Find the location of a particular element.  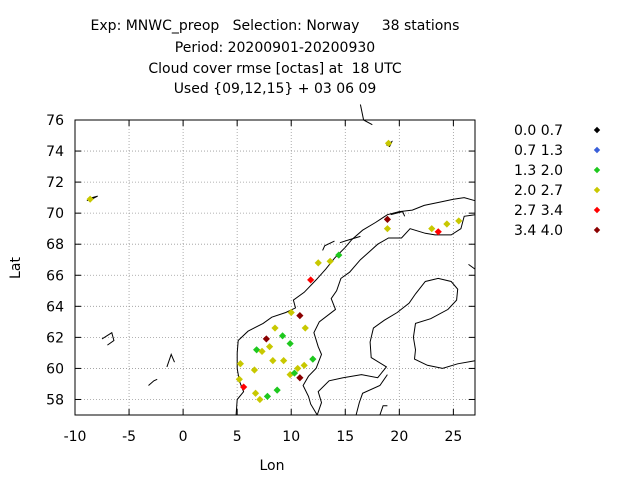

y-tick-label: 68 is located at coordinates (55, 245).